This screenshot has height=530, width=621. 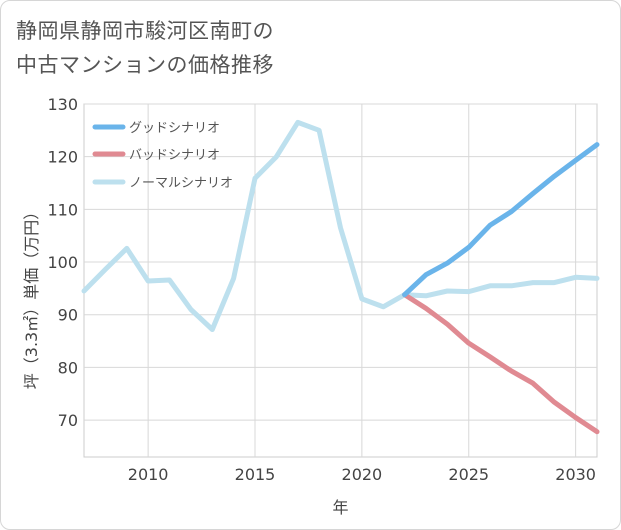 What do you see at coordinates (62, 262) in the screenshot?
I see `y-tick-label-100: 100` at bounding box center [62, 262].